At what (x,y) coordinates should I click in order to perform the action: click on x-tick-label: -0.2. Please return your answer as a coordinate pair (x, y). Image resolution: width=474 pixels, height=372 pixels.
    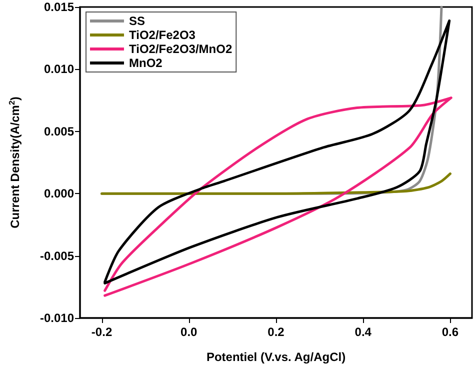
    Looking at the image, I should click on (101, 332).